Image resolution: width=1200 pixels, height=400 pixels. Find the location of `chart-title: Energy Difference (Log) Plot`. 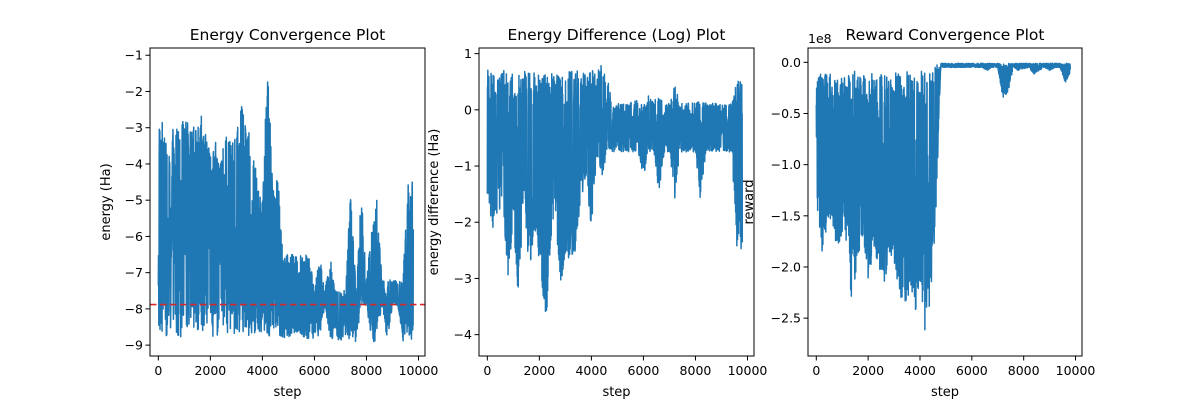

chart-title: Energy Difference (Log) Plot is located at coordinates (617, 35).